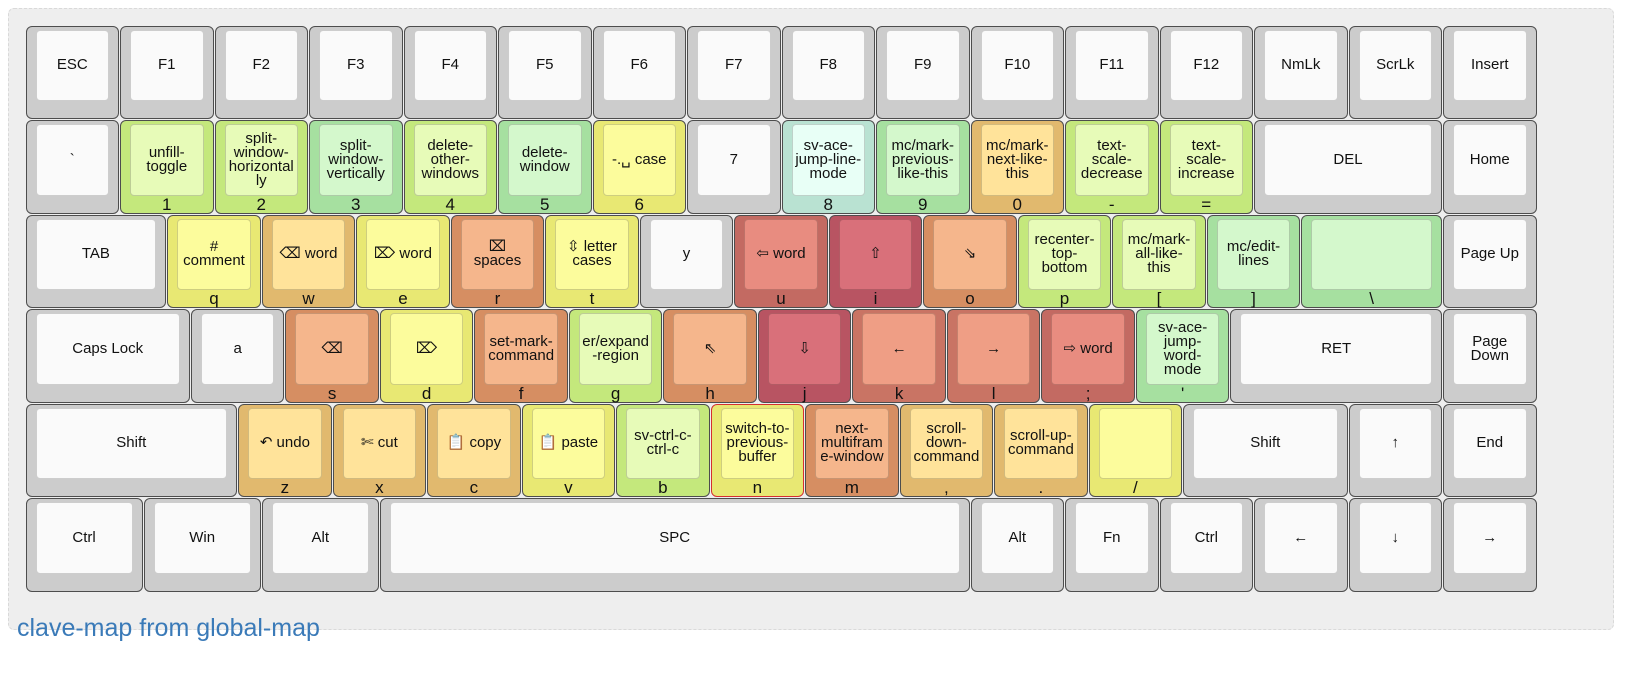  I want to click on key-t: ⇳ letter cases t, so click(592, 261).